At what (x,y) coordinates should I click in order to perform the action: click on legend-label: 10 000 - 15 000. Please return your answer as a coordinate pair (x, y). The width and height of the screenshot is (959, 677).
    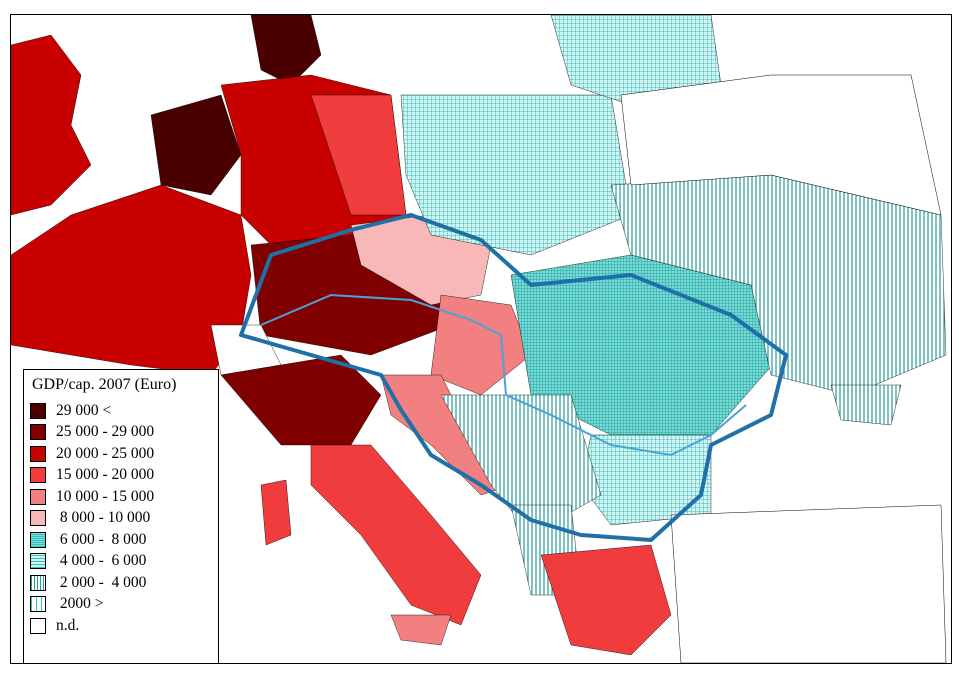
    Looking at the image, I should click on (105, 496).